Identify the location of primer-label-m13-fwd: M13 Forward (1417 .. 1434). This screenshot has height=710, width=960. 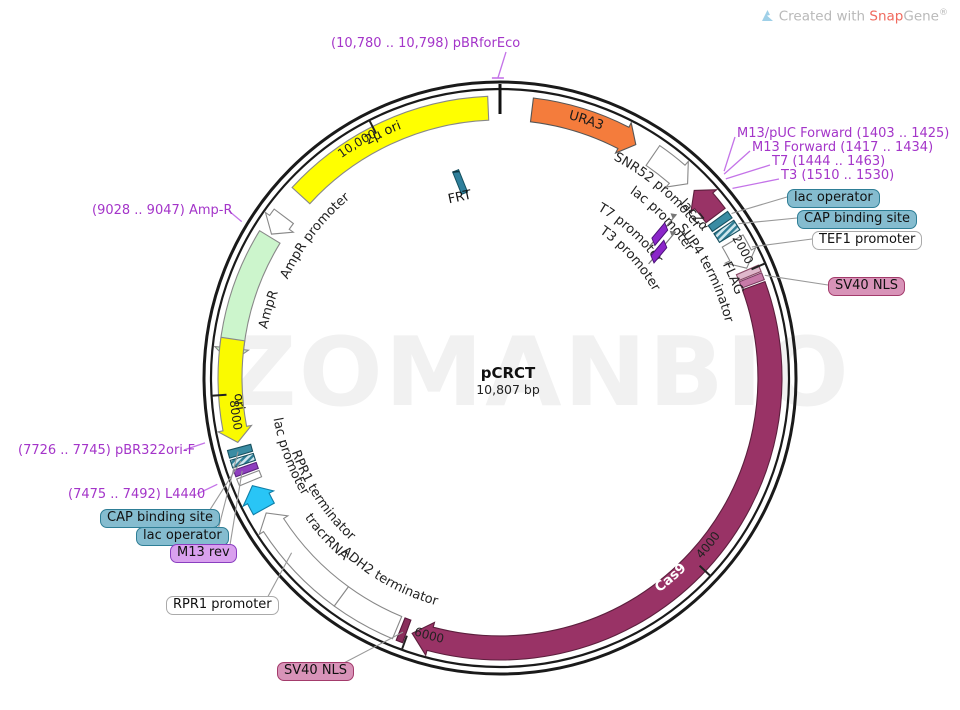
(843, 147).